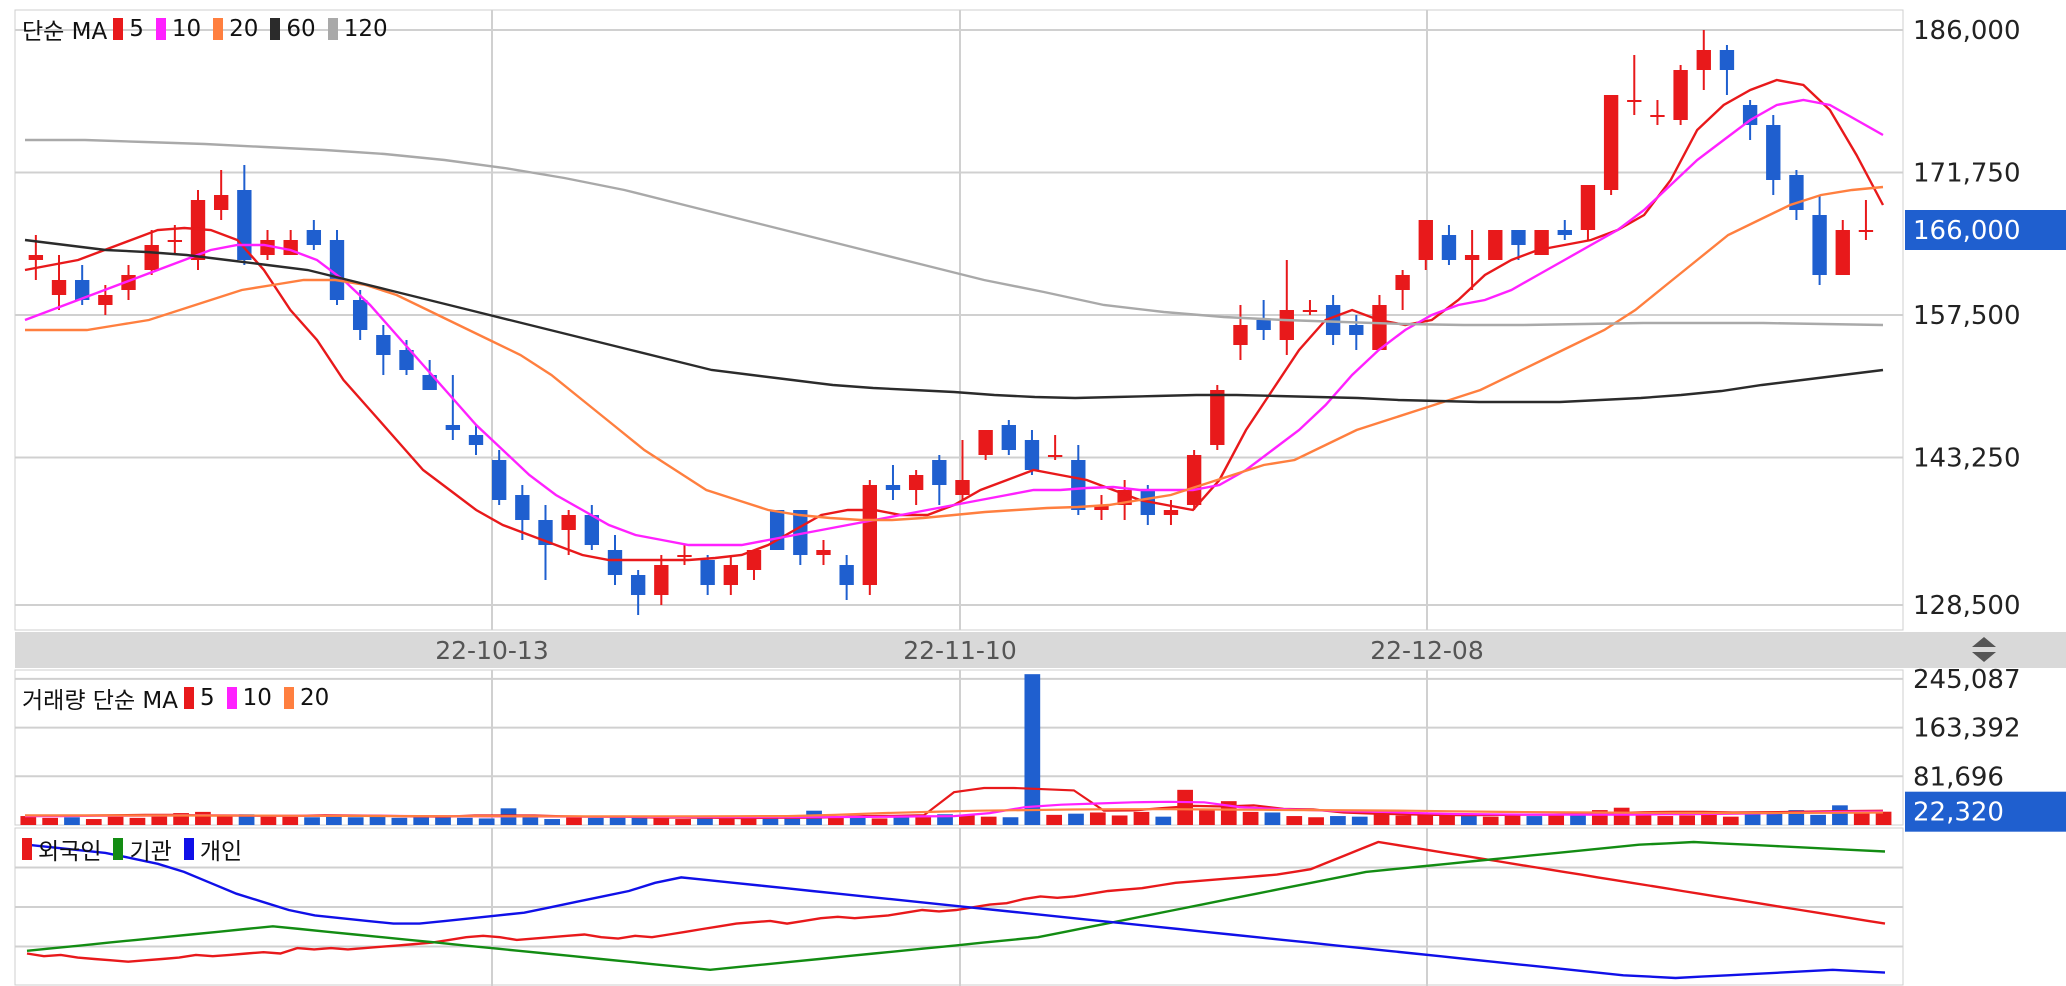  I want to click on volume-plot, so click(956, 749).